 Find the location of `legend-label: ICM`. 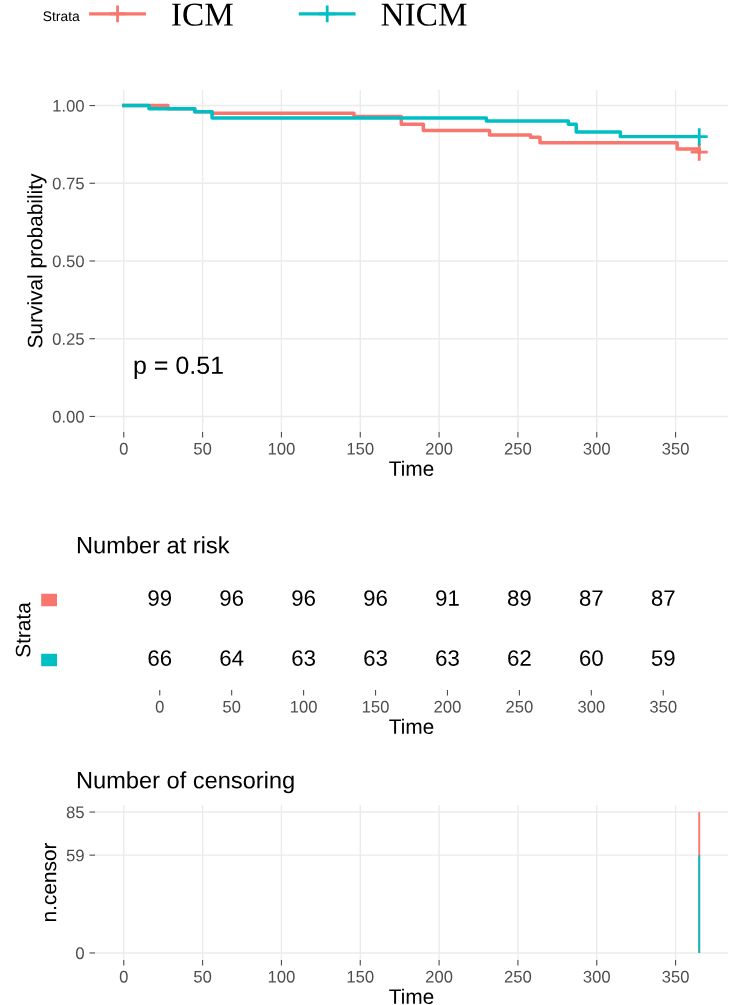

legend-label: ICM is located at coordinates (202, 14).